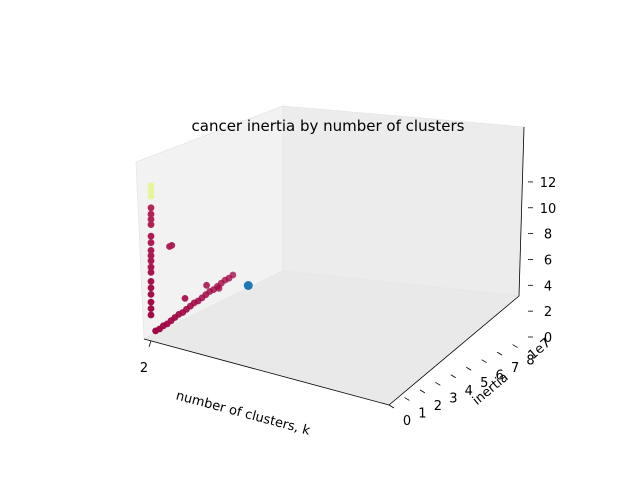 The image size is (640, 480). Describe the element at coordinates (548, 312) in the screenshot. I see `z-tick-label-1: 2` at that location.